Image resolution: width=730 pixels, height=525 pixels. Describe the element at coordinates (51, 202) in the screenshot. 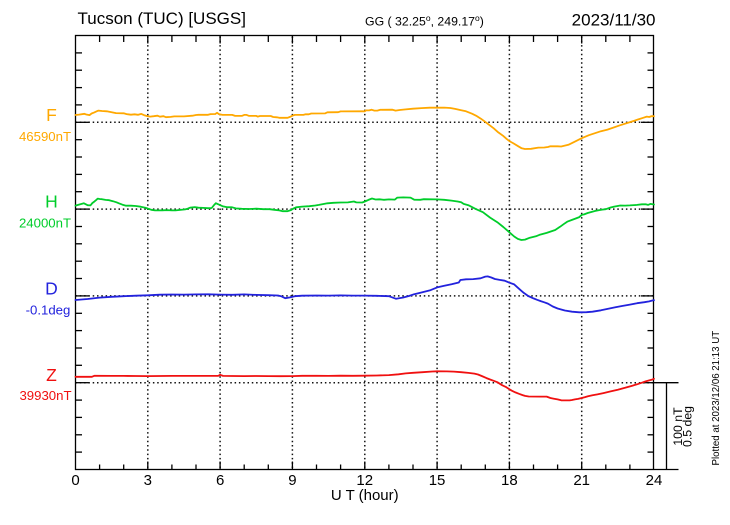

I see `svg-text: H` at that location.